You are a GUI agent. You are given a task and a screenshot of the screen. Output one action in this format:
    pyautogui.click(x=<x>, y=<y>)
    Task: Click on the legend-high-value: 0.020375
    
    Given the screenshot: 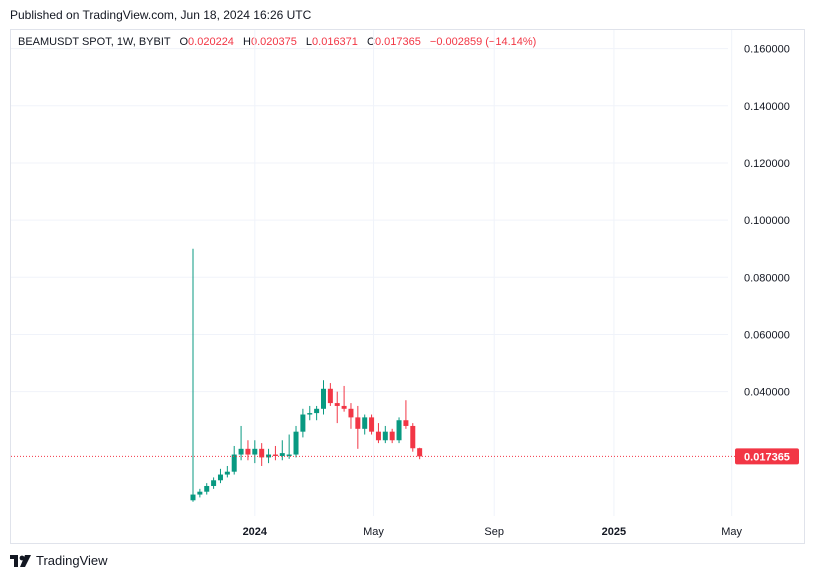 What is the action you would take?
    pyautogui.click(x=273, y=42)
    